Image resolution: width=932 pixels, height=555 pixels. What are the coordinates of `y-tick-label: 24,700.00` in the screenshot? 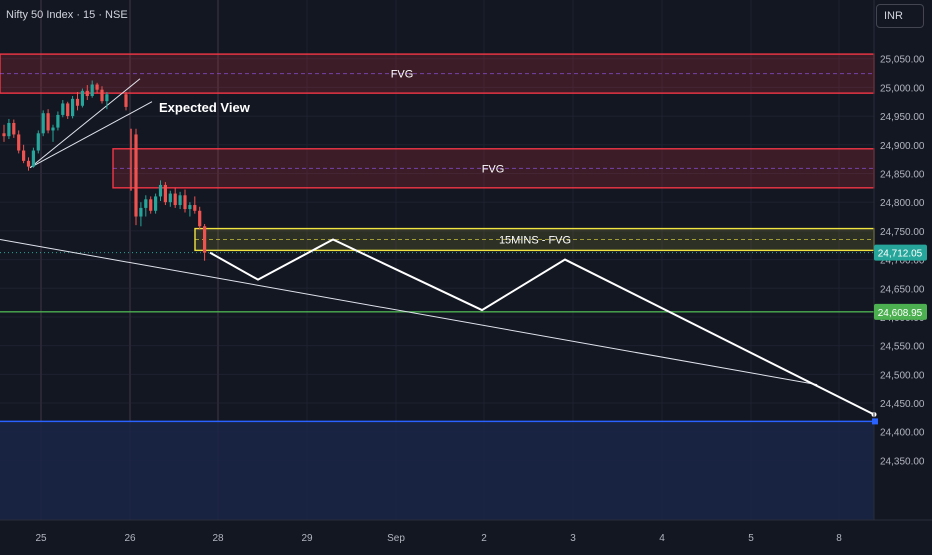 It's located at (902, 261).